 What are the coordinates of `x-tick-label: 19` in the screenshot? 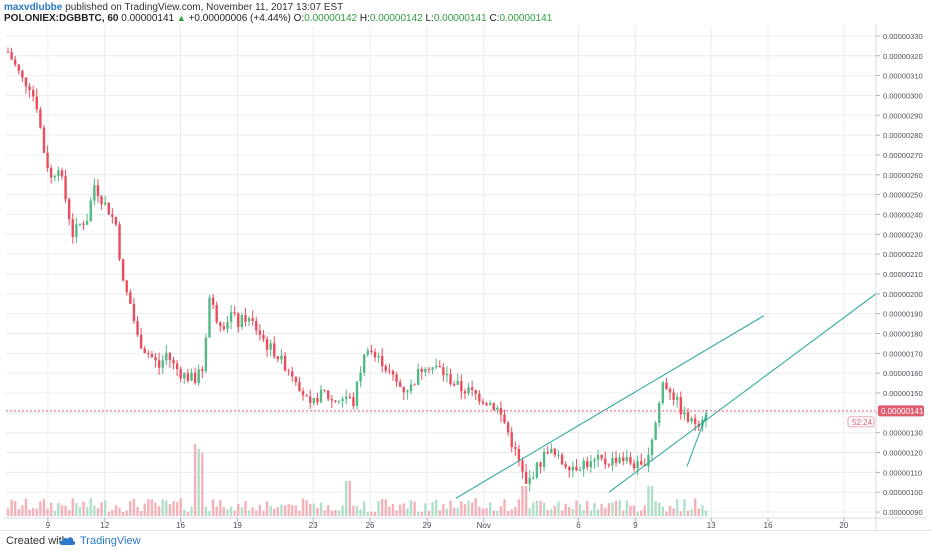 It's located at (237, 525).